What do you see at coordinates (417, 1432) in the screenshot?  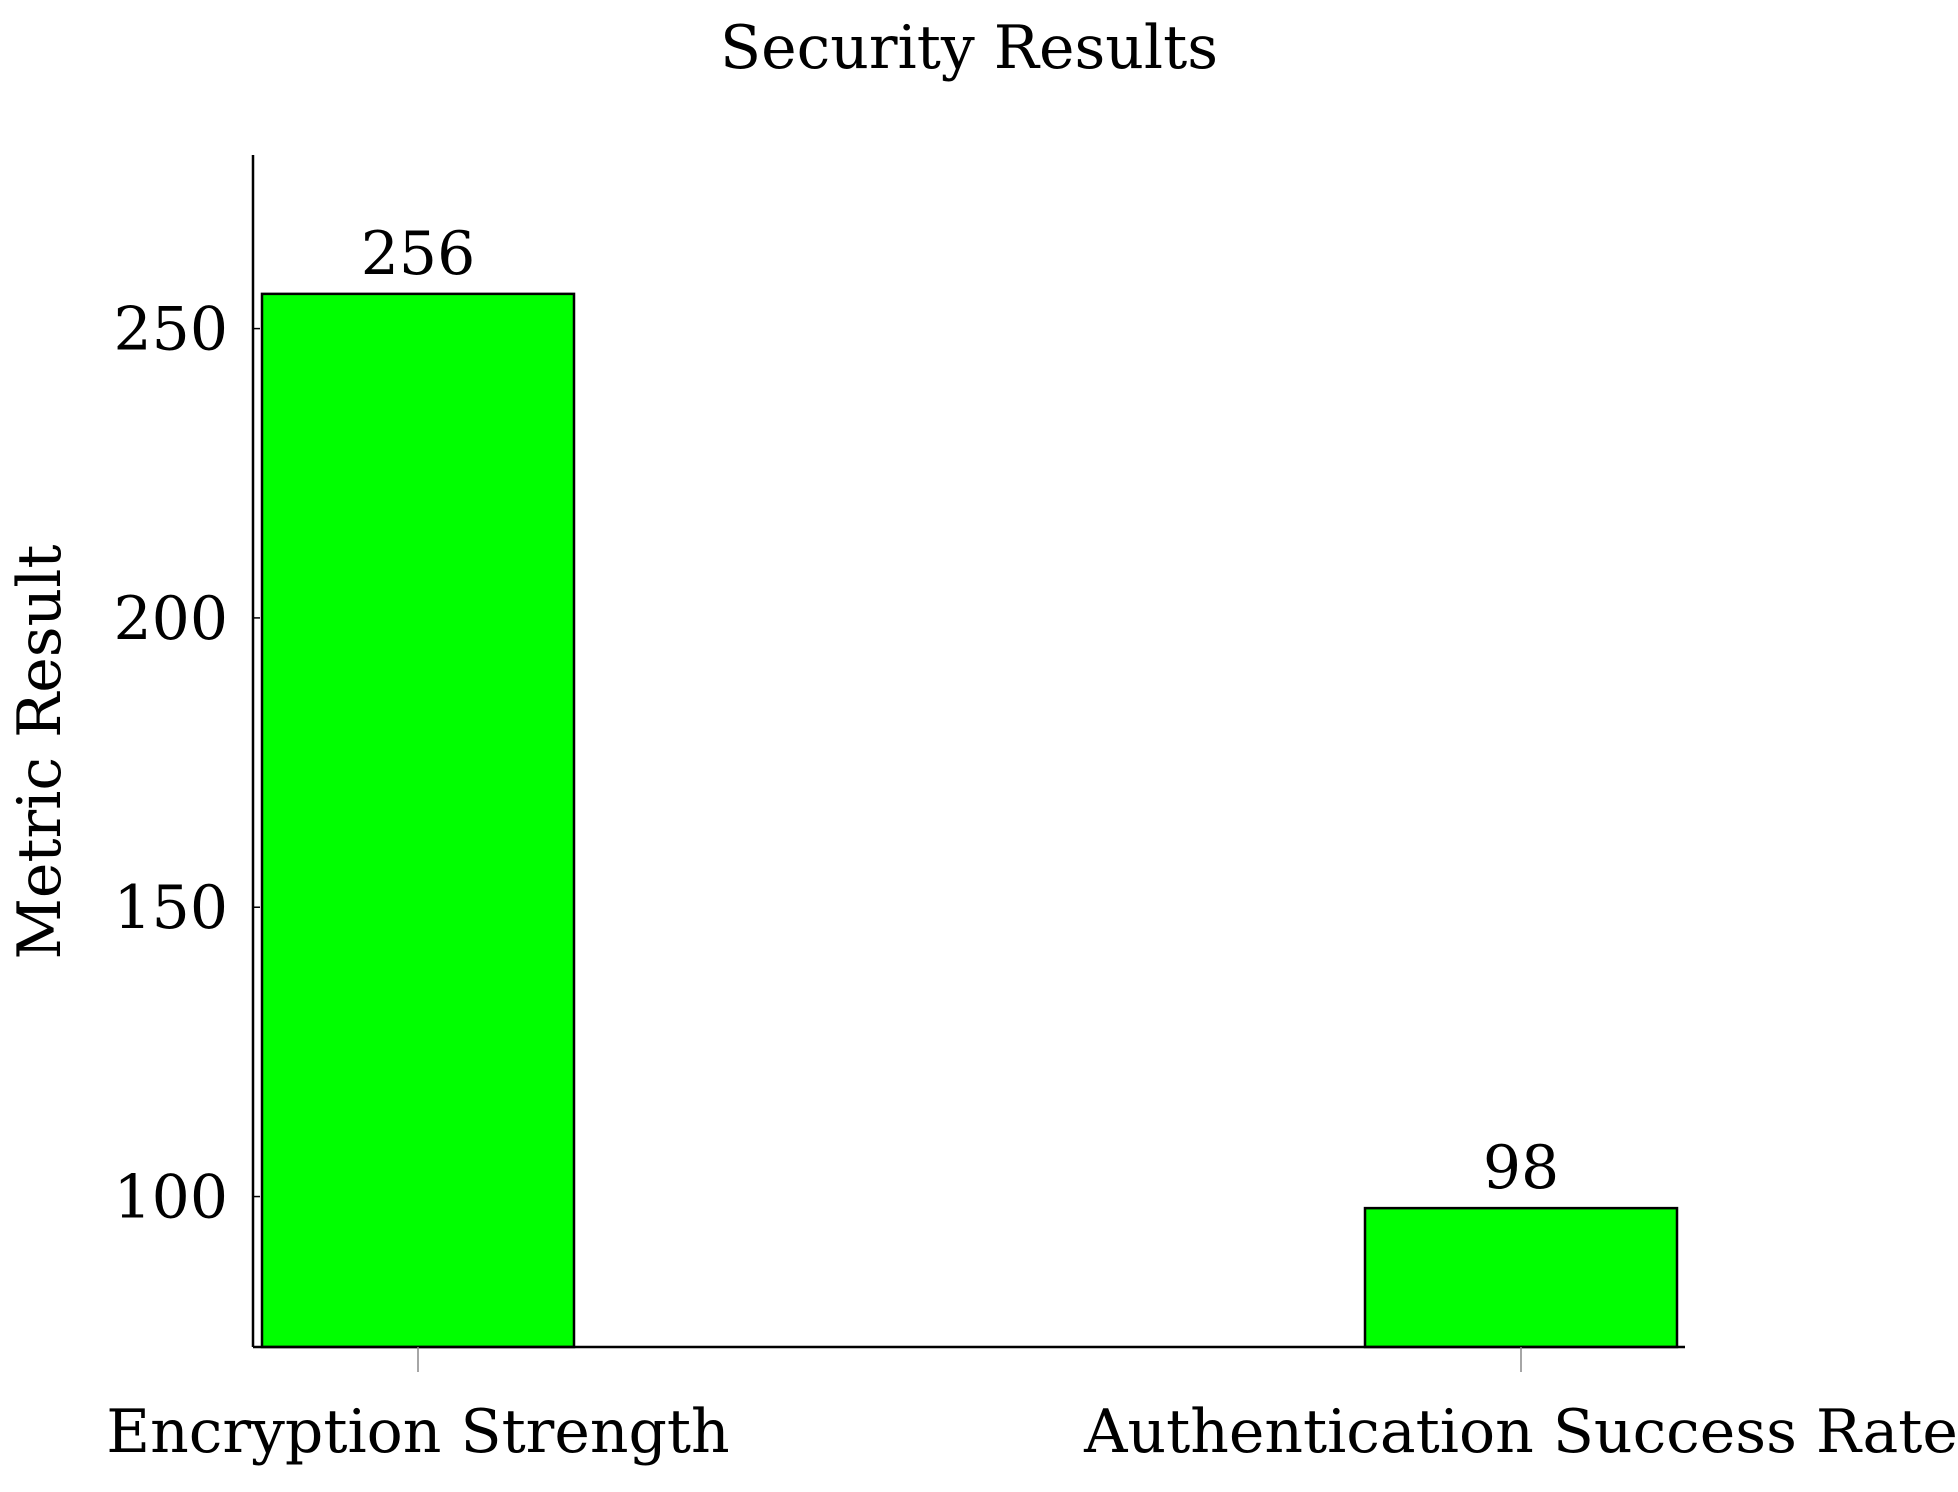 I see `x-tick-label-1: Encryption Strength` at bounding box center [417, 1432].